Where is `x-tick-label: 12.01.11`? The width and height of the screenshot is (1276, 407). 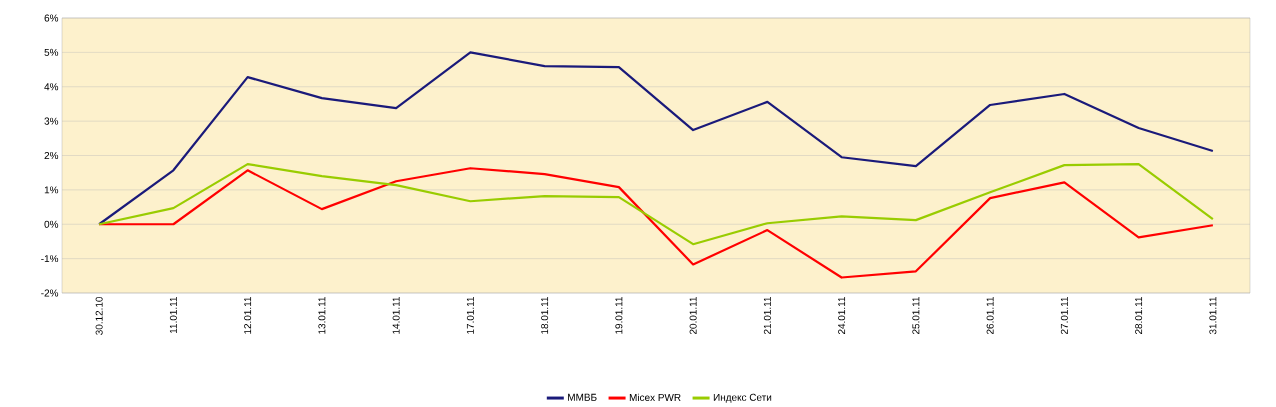
x-tick-label: 12.01.11 is located at coordinates (248, 315).